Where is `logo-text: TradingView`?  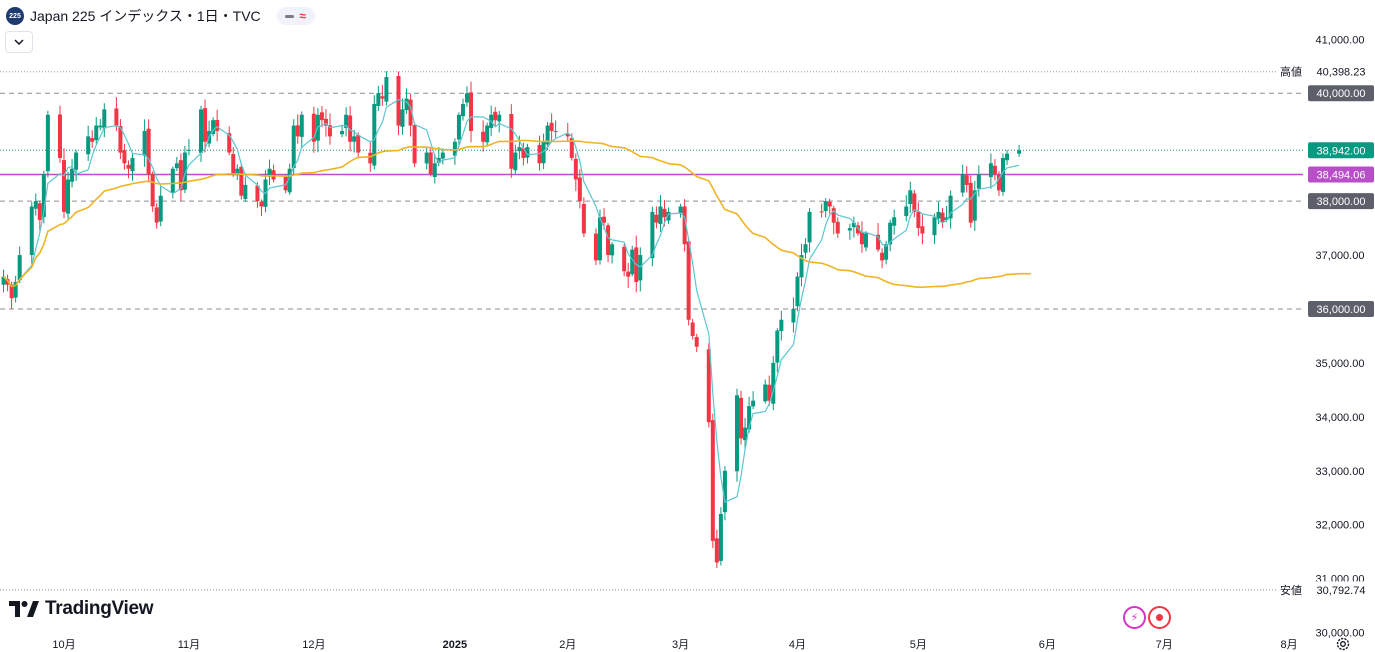 logo-text: TradingView is located at coordinates (99, 608).